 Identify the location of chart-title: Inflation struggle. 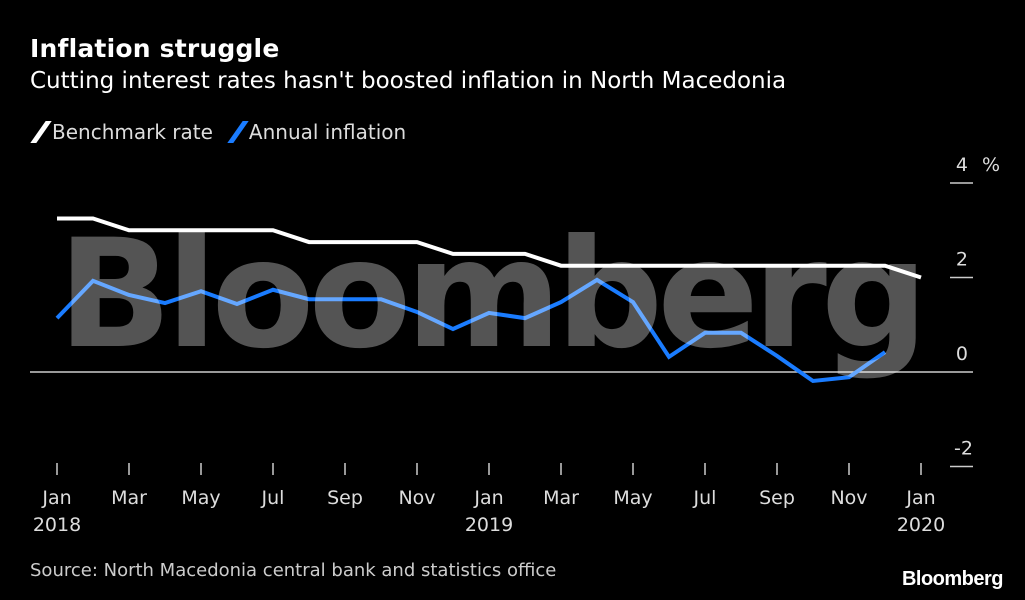
(155, 48).